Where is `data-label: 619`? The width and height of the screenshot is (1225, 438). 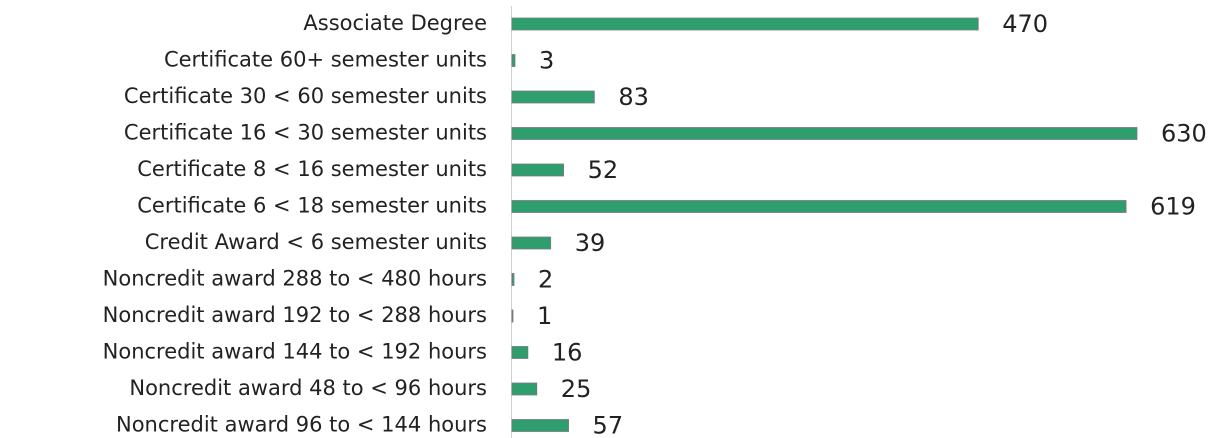
data-label: 619 is located at coordinates (1173, 207).